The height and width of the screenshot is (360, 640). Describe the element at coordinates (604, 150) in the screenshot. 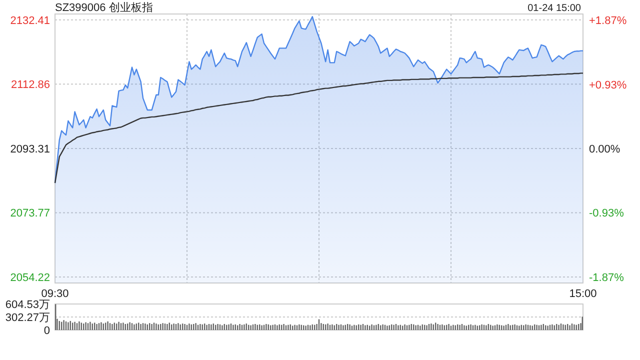

I see `y2-tick-label: 0.00%` at that location.